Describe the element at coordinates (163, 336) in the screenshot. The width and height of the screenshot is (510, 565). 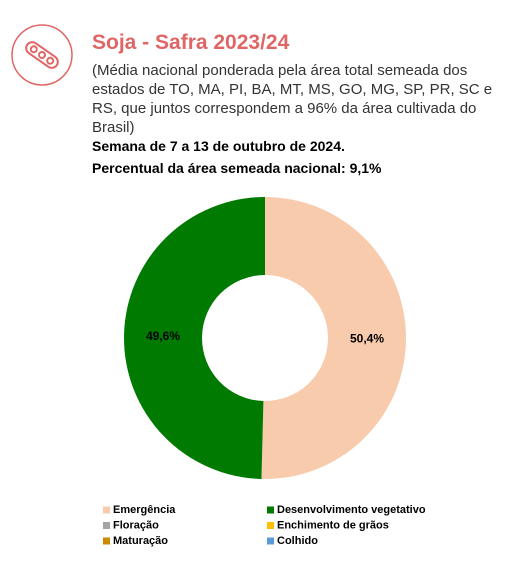
I see `value-label: 49,6%` at that location.